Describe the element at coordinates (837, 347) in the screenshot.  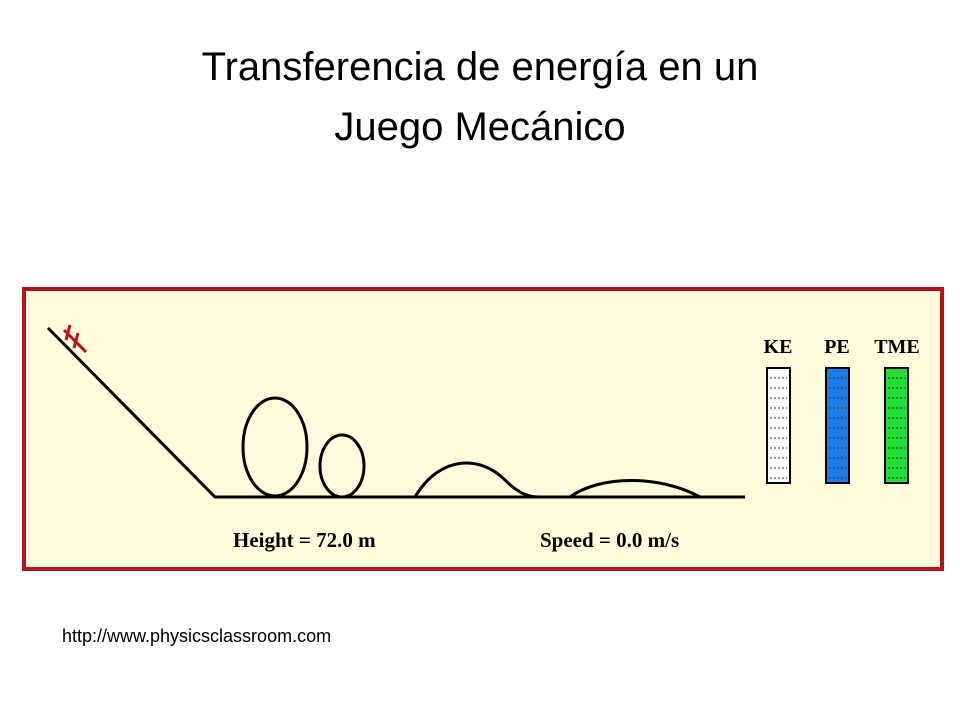
I see `meter-label: PE` at that location.